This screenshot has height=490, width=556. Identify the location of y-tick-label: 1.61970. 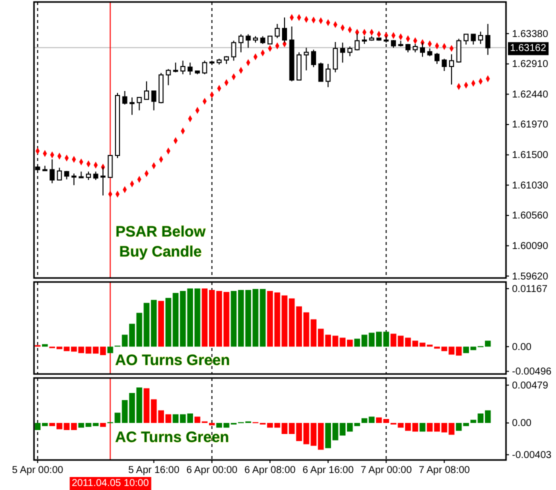
(530, 125).